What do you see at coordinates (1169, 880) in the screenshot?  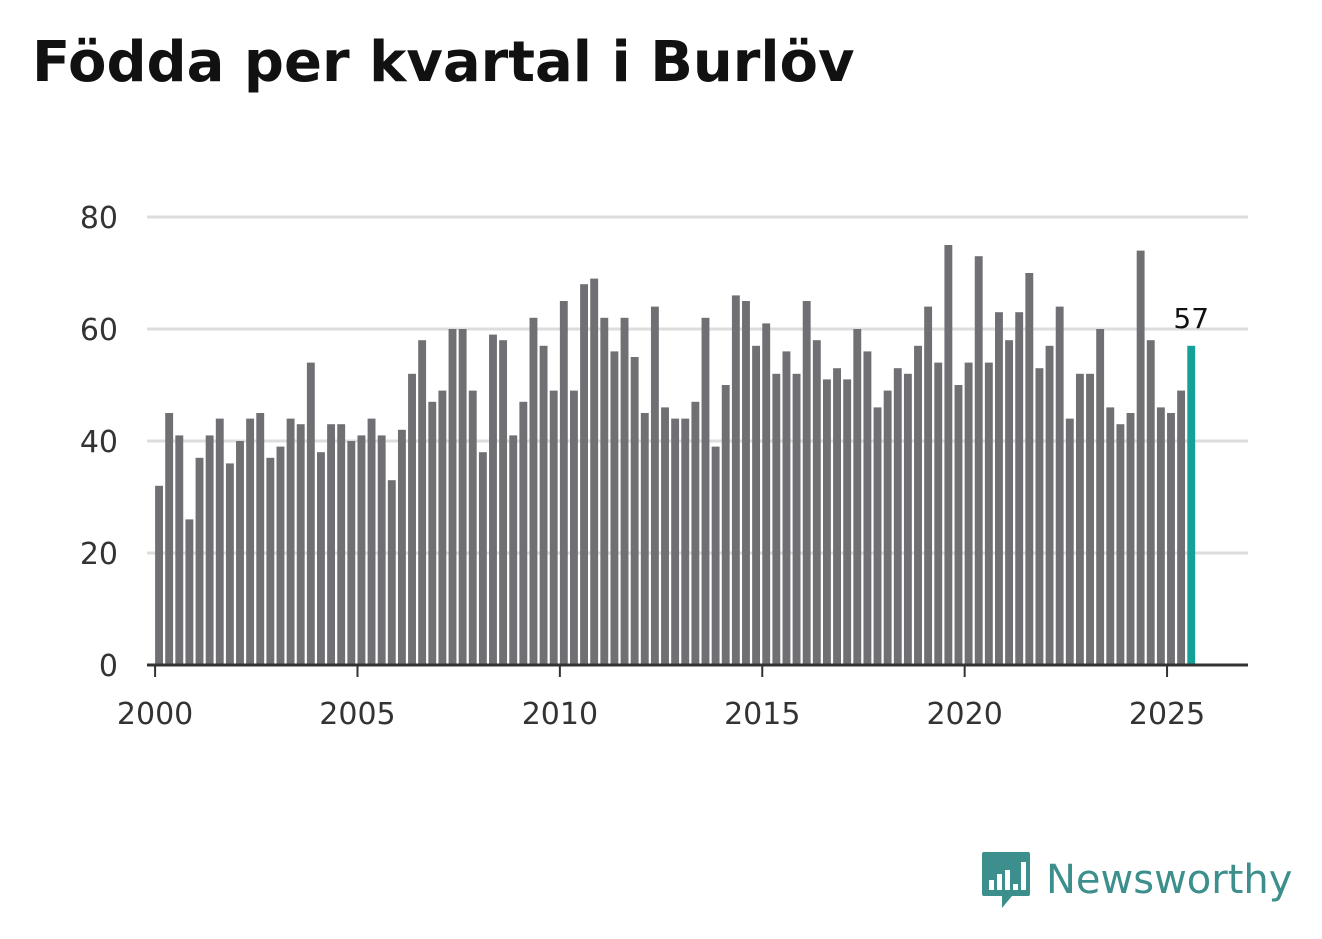 I see `brand-name: Newsworthy` at bounding box center [1169, 880].